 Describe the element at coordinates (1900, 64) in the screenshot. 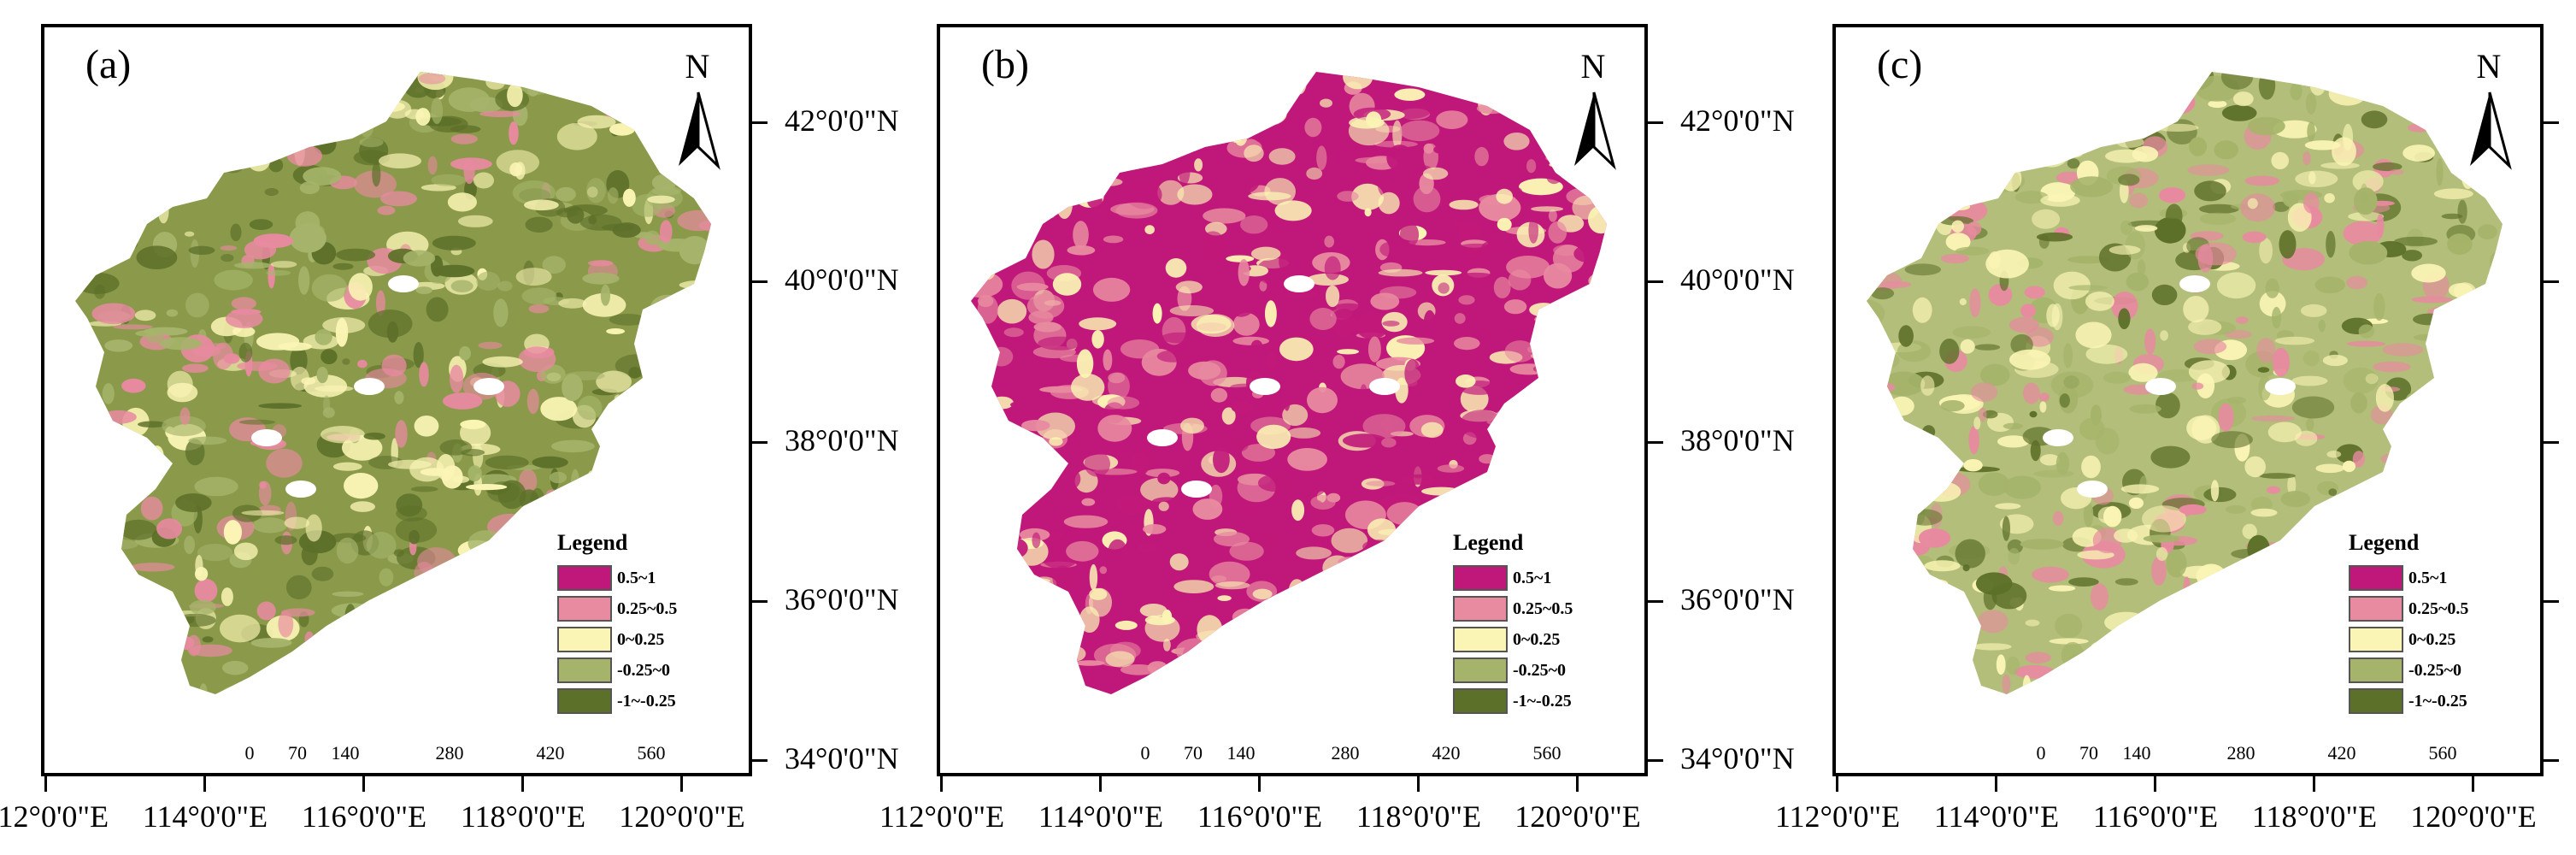

I see `panel-label: (c)` at that location.